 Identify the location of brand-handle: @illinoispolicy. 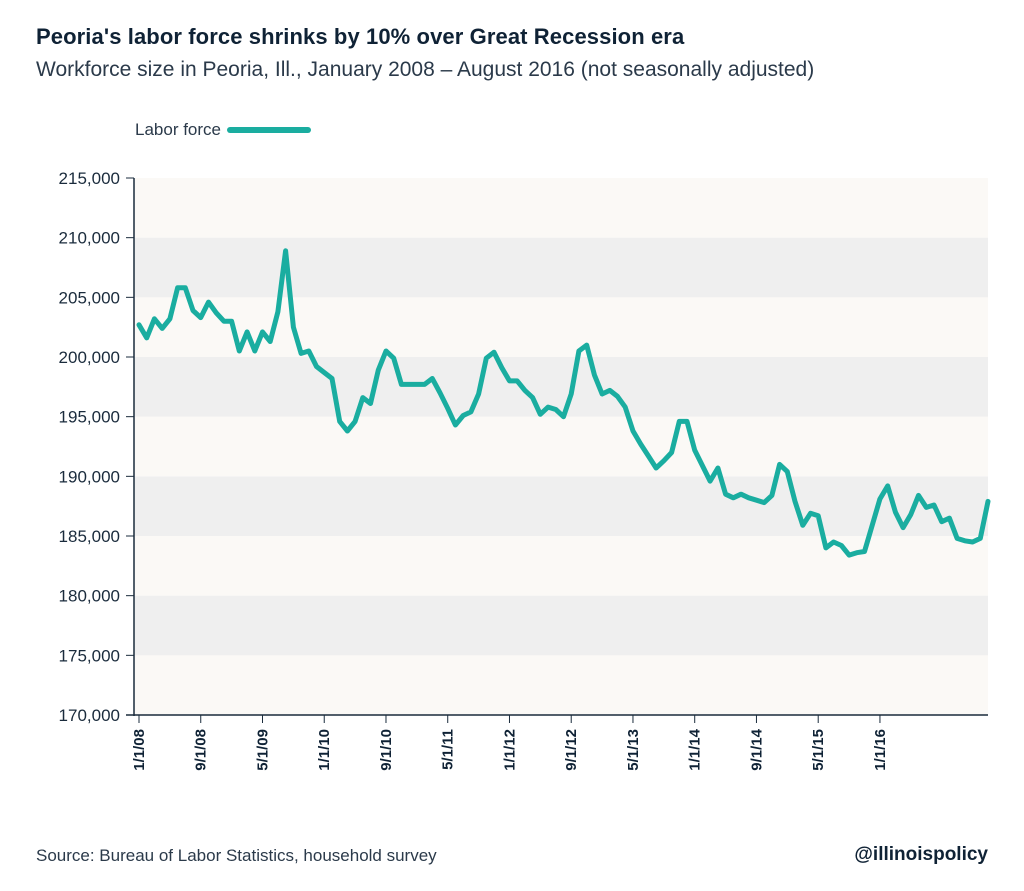
(921, 854).